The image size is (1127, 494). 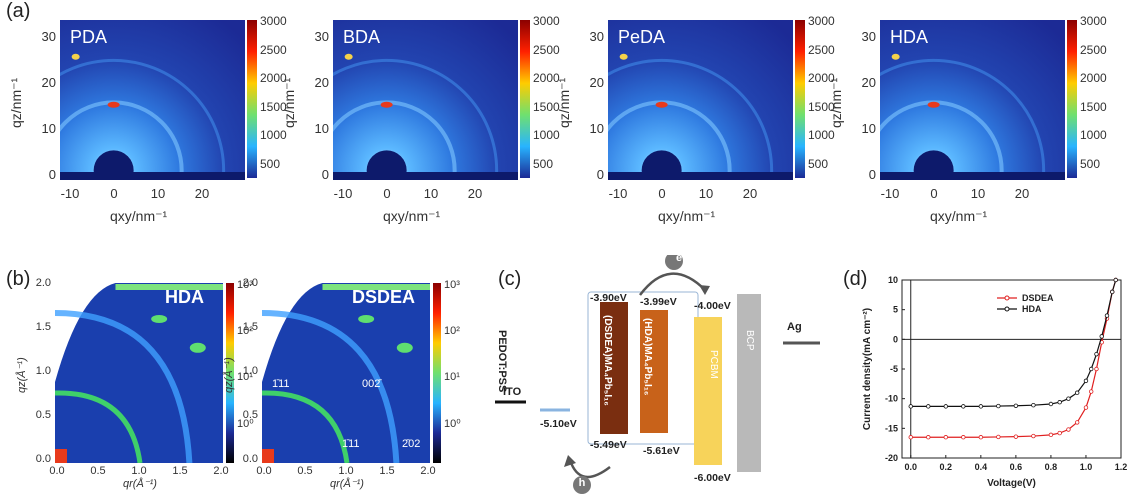 I want to click on colorbar-tick: 500, so click(x=818, y=164).